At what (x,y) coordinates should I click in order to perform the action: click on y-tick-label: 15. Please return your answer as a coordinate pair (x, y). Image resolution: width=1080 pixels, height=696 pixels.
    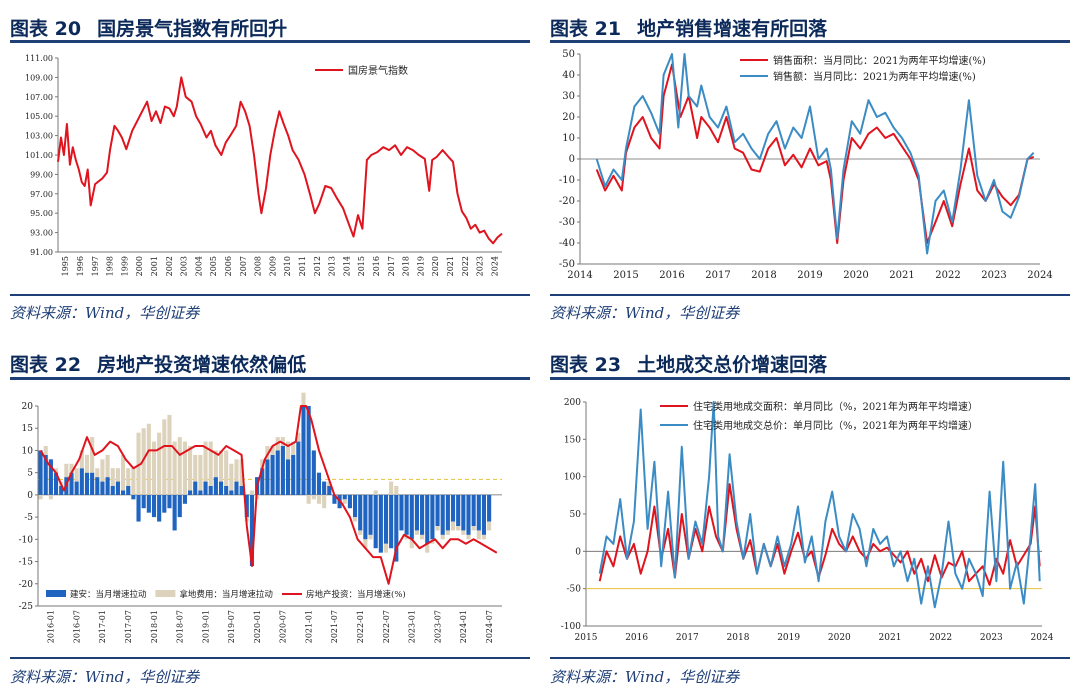
    Looking at the image, I should click on (28, 429).